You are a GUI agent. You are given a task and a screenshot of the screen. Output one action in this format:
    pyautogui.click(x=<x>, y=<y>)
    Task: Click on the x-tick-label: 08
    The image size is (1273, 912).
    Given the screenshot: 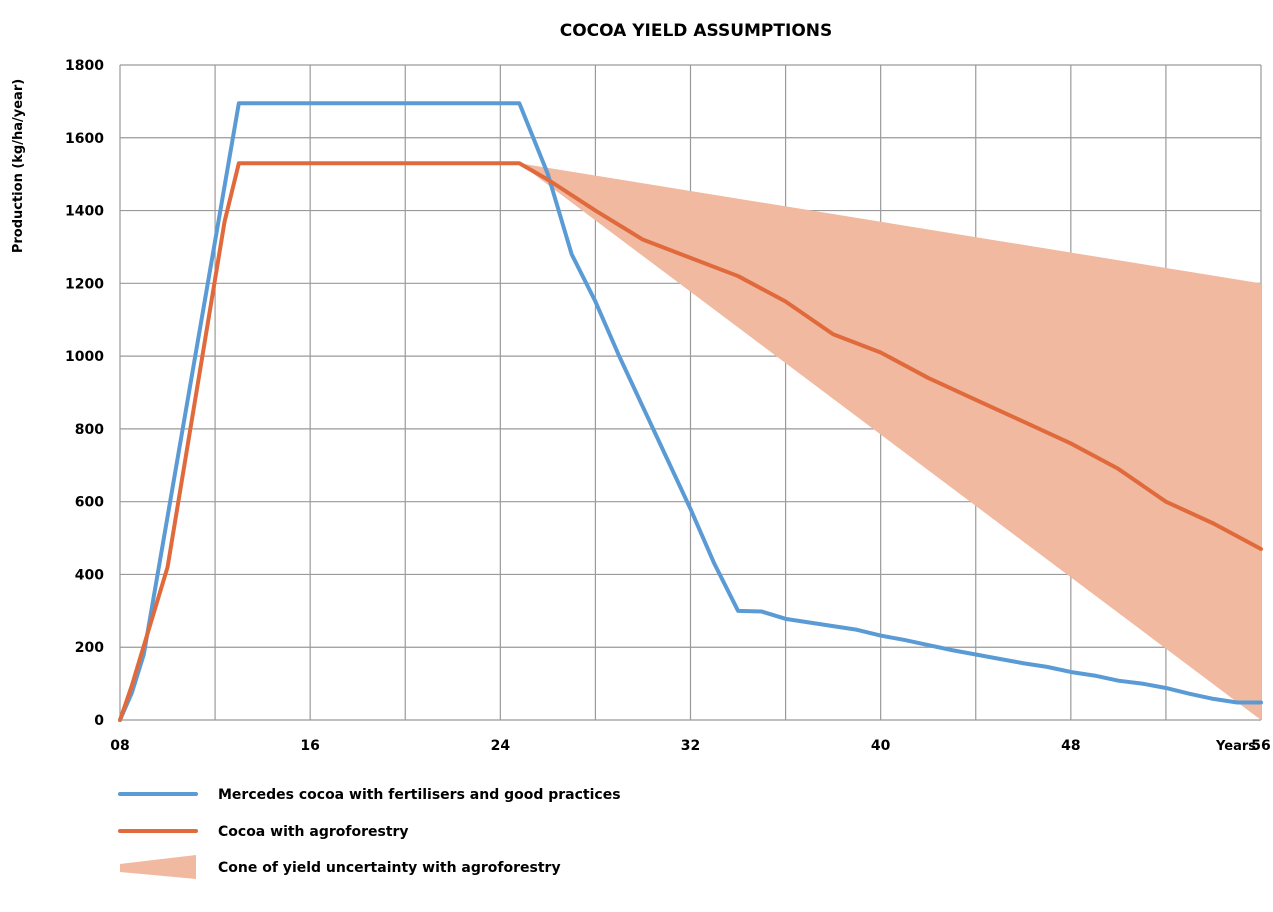 What is the action you would take?
    pyautogui.click(x=119, y=746)
    